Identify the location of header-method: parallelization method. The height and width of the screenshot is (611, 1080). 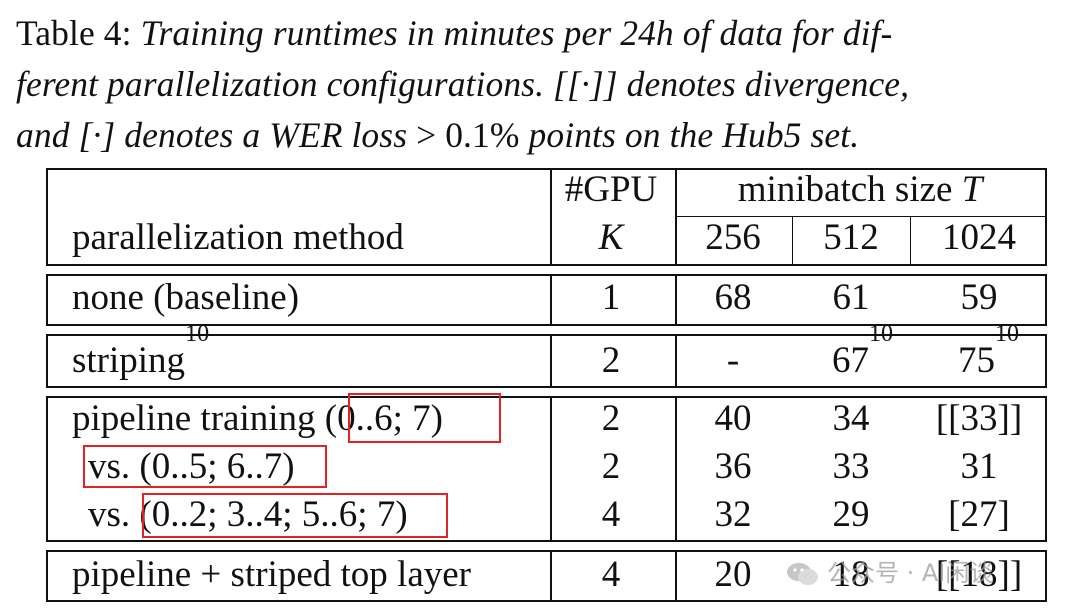
(238, 237).